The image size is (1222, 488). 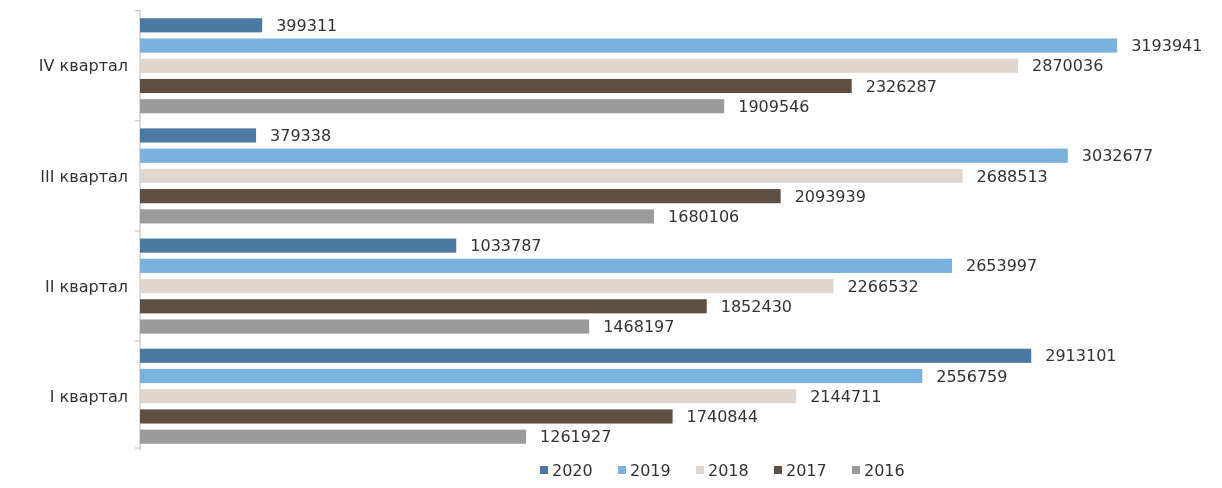 What do you see at coordinates (506, 246) in the screenshot?
I see `data-label: 1033787` at bounding box center [506, 246].